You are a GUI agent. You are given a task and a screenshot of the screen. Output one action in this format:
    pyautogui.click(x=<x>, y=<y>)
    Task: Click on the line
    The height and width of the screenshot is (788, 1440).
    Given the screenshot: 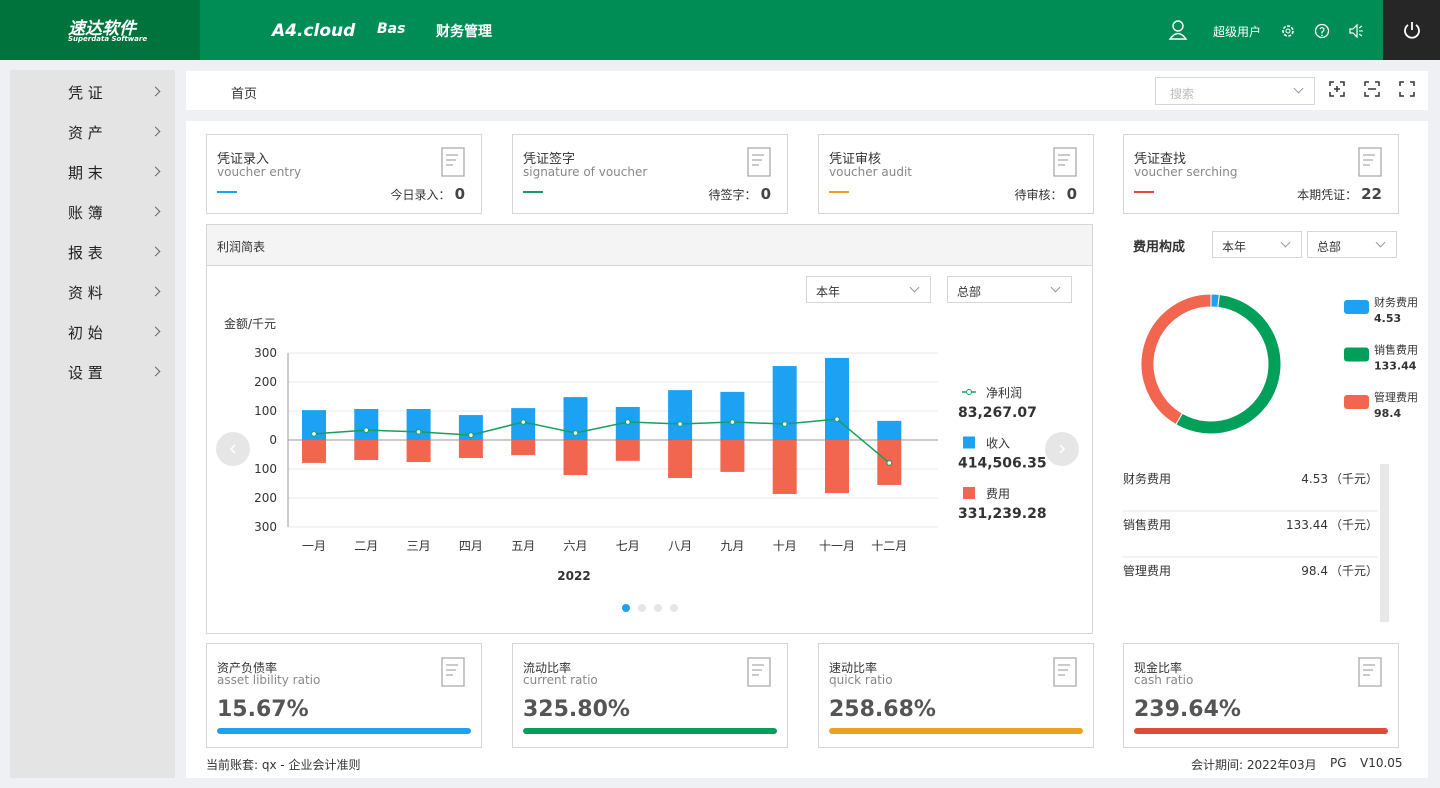 What is the action you would take?
    pyautogui.click(x=601, y=441)
    